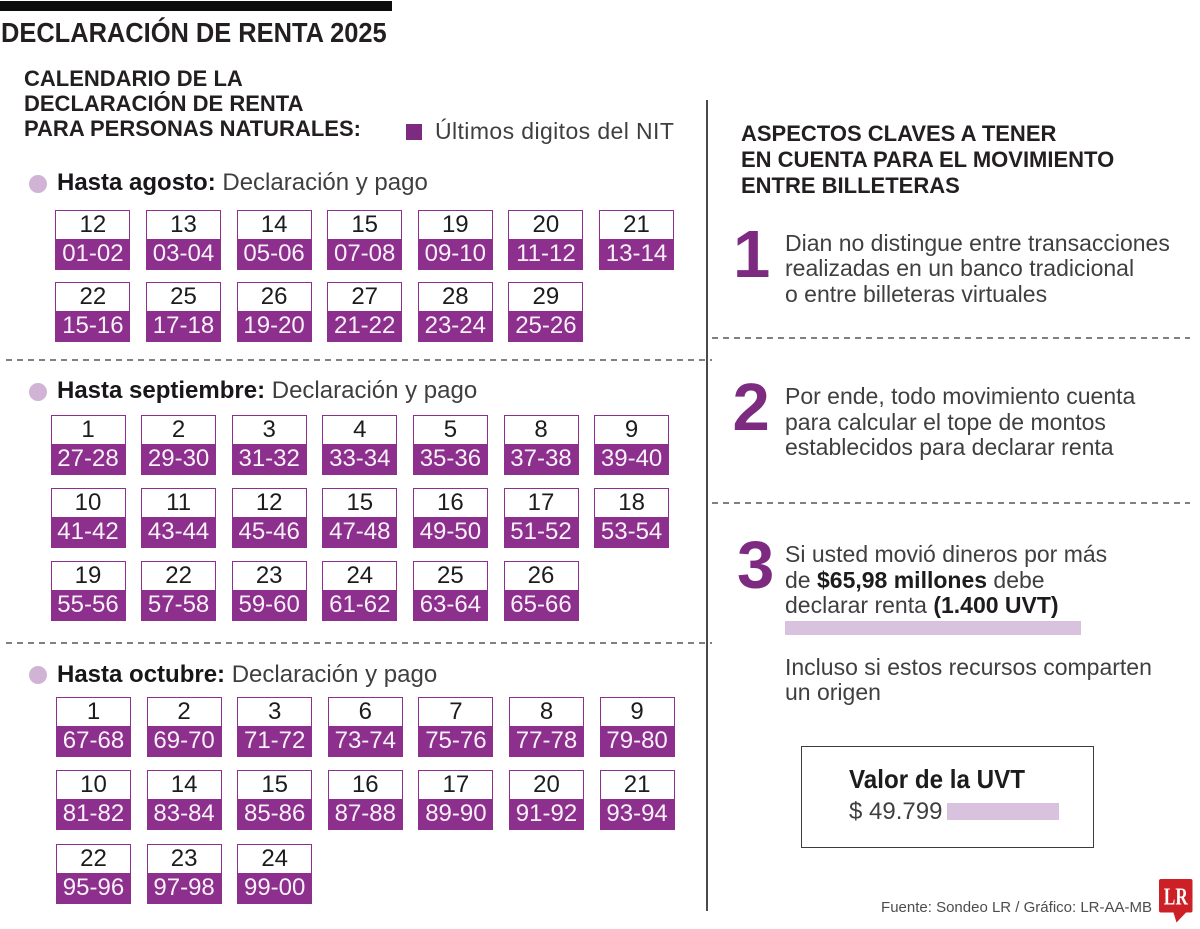  What do you see at coordinates (1176, 898) in the screenshot?
I see `svg-text: LR` at bounding box center [1176, 898].